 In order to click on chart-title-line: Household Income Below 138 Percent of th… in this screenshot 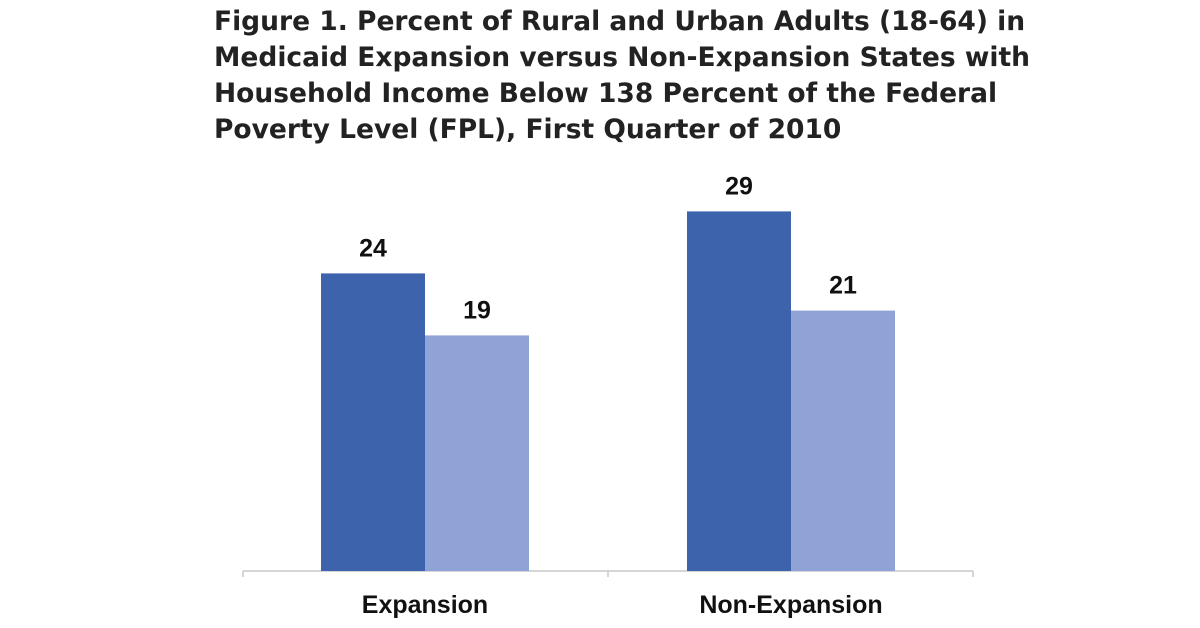, I will do `click(606, 93)`.